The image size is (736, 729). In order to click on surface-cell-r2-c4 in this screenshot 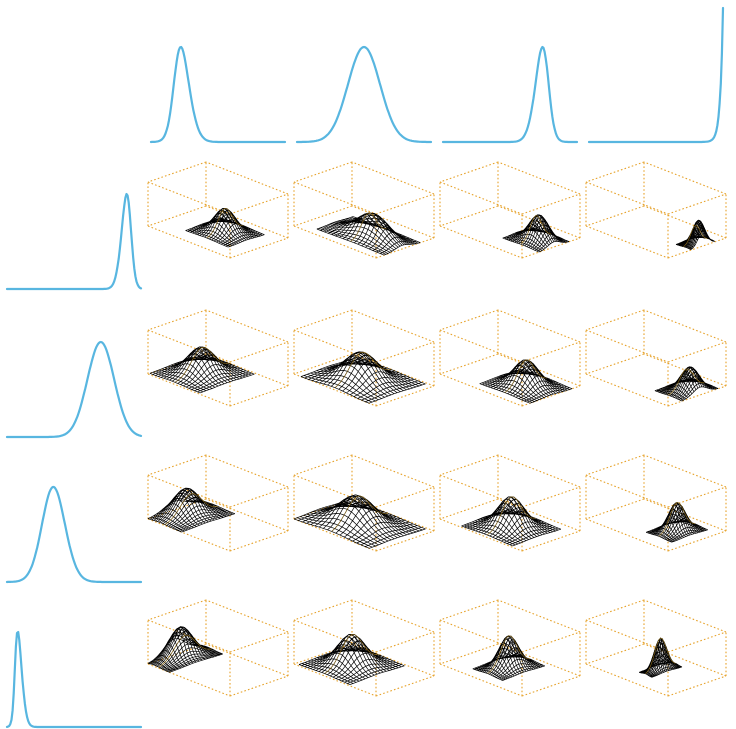, I will do `click(656, 358)`.